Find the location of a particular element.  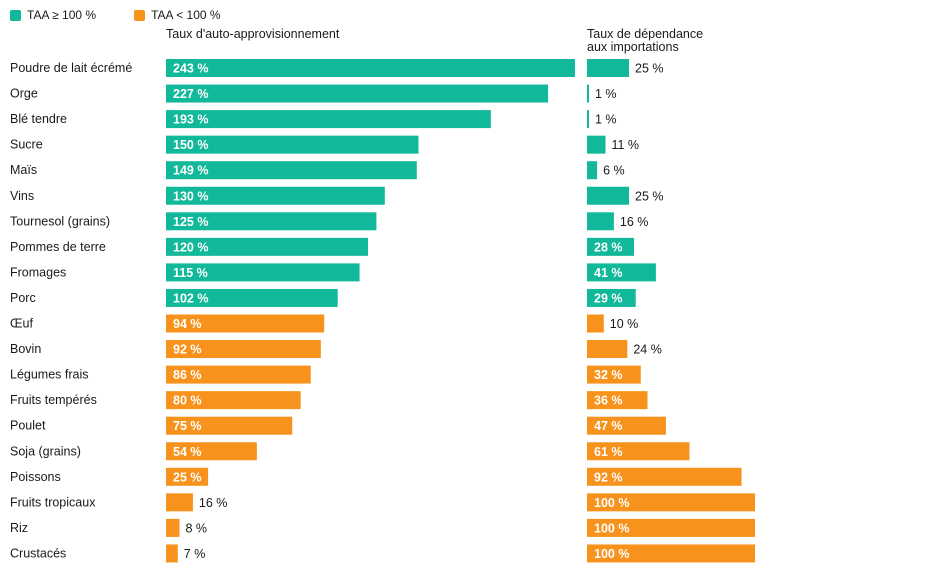

category-label-poissons: Poissons is located at coordinates (35, 477).